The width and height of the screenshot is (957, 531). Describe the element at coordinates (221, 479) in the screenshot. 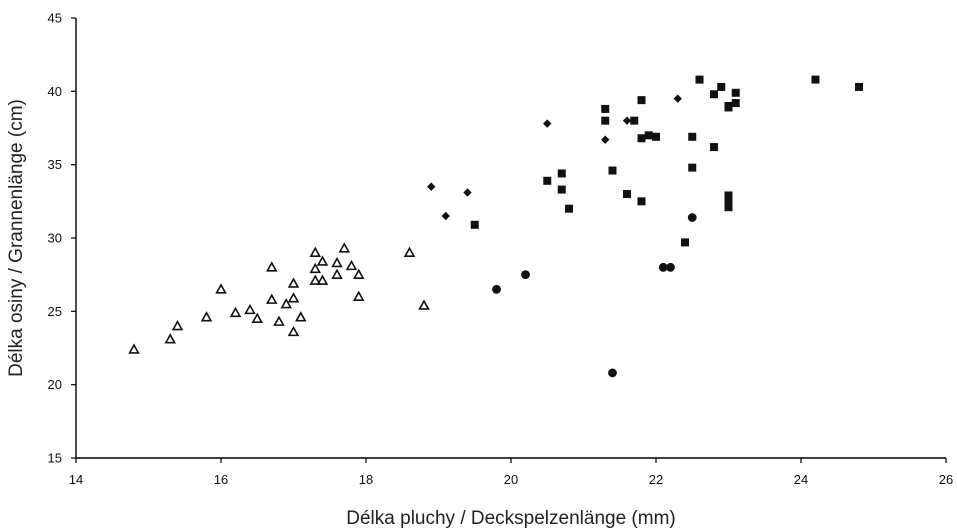

I see `x-tick-label: 16` at that location.